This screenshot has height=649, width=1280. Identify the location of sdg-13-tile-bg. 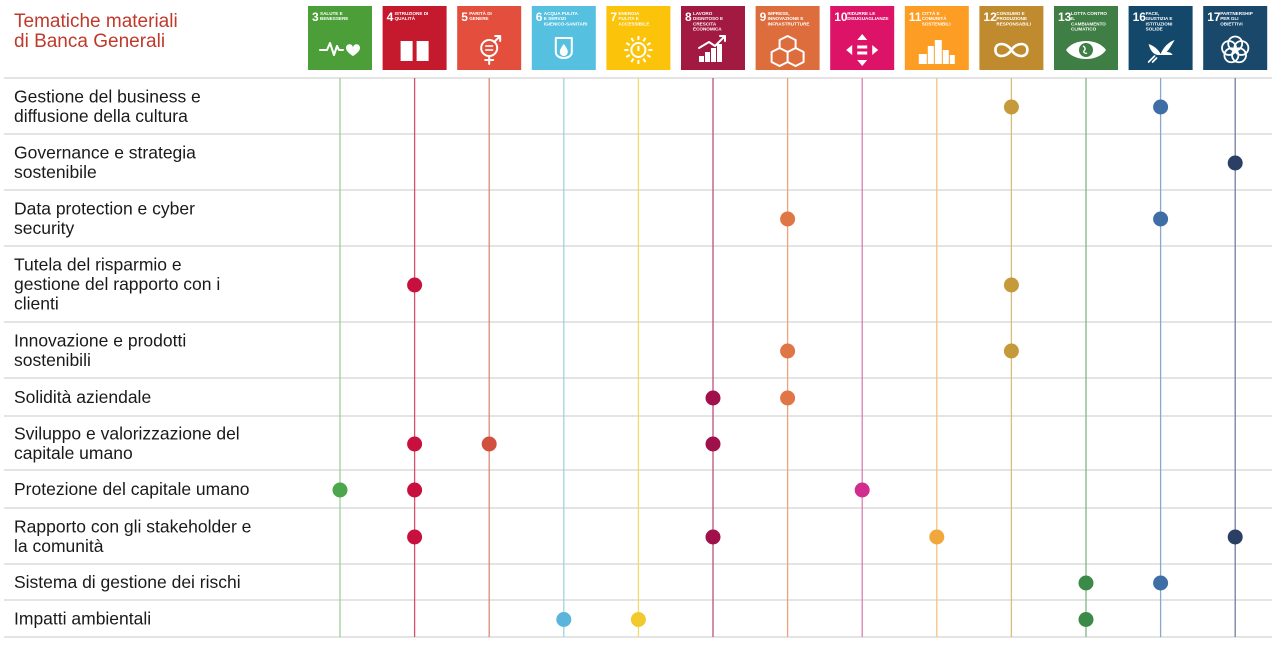
(1086, 38).